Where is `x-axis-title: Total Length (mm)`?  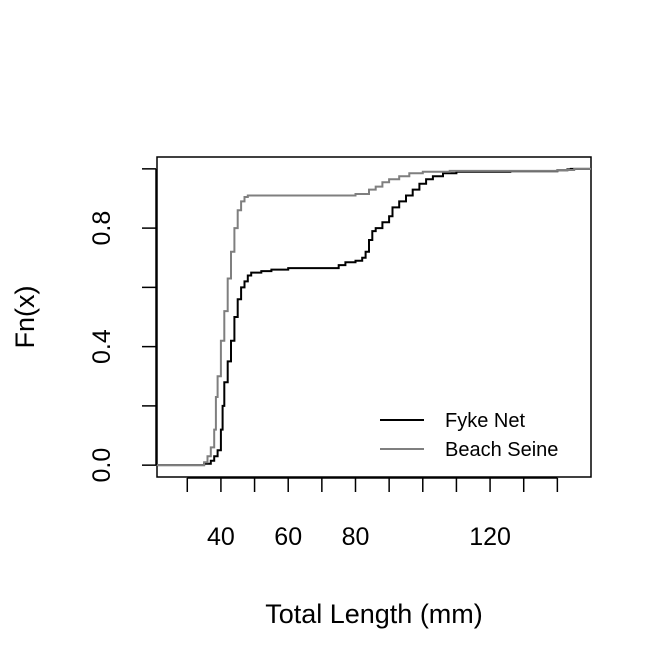
x-axis-title: Total Length (mm) is located at coordinates (374, 614).